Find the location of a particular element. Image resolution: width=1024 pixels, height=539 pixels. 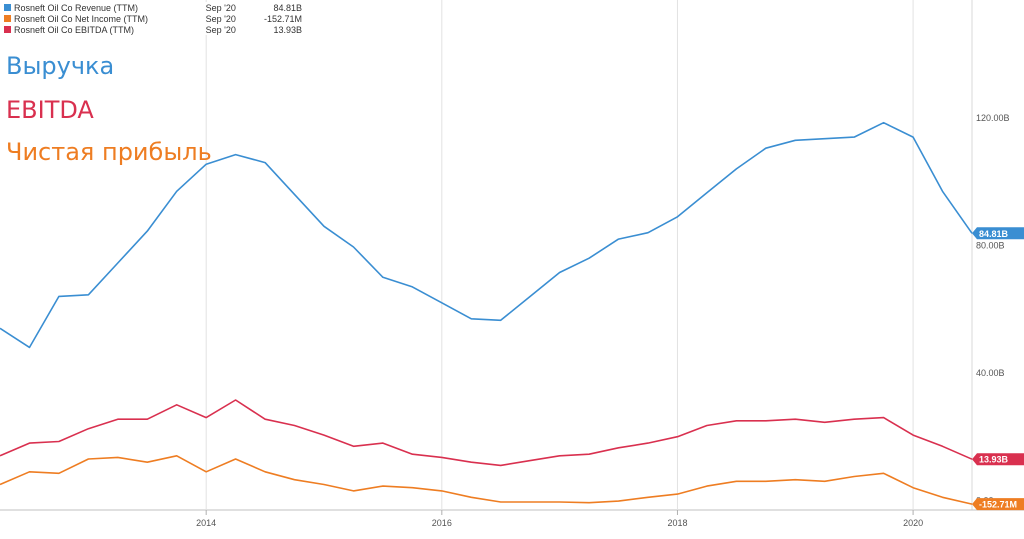

tick-label-x-2020: 2020 is located at coordinates (913, 523).